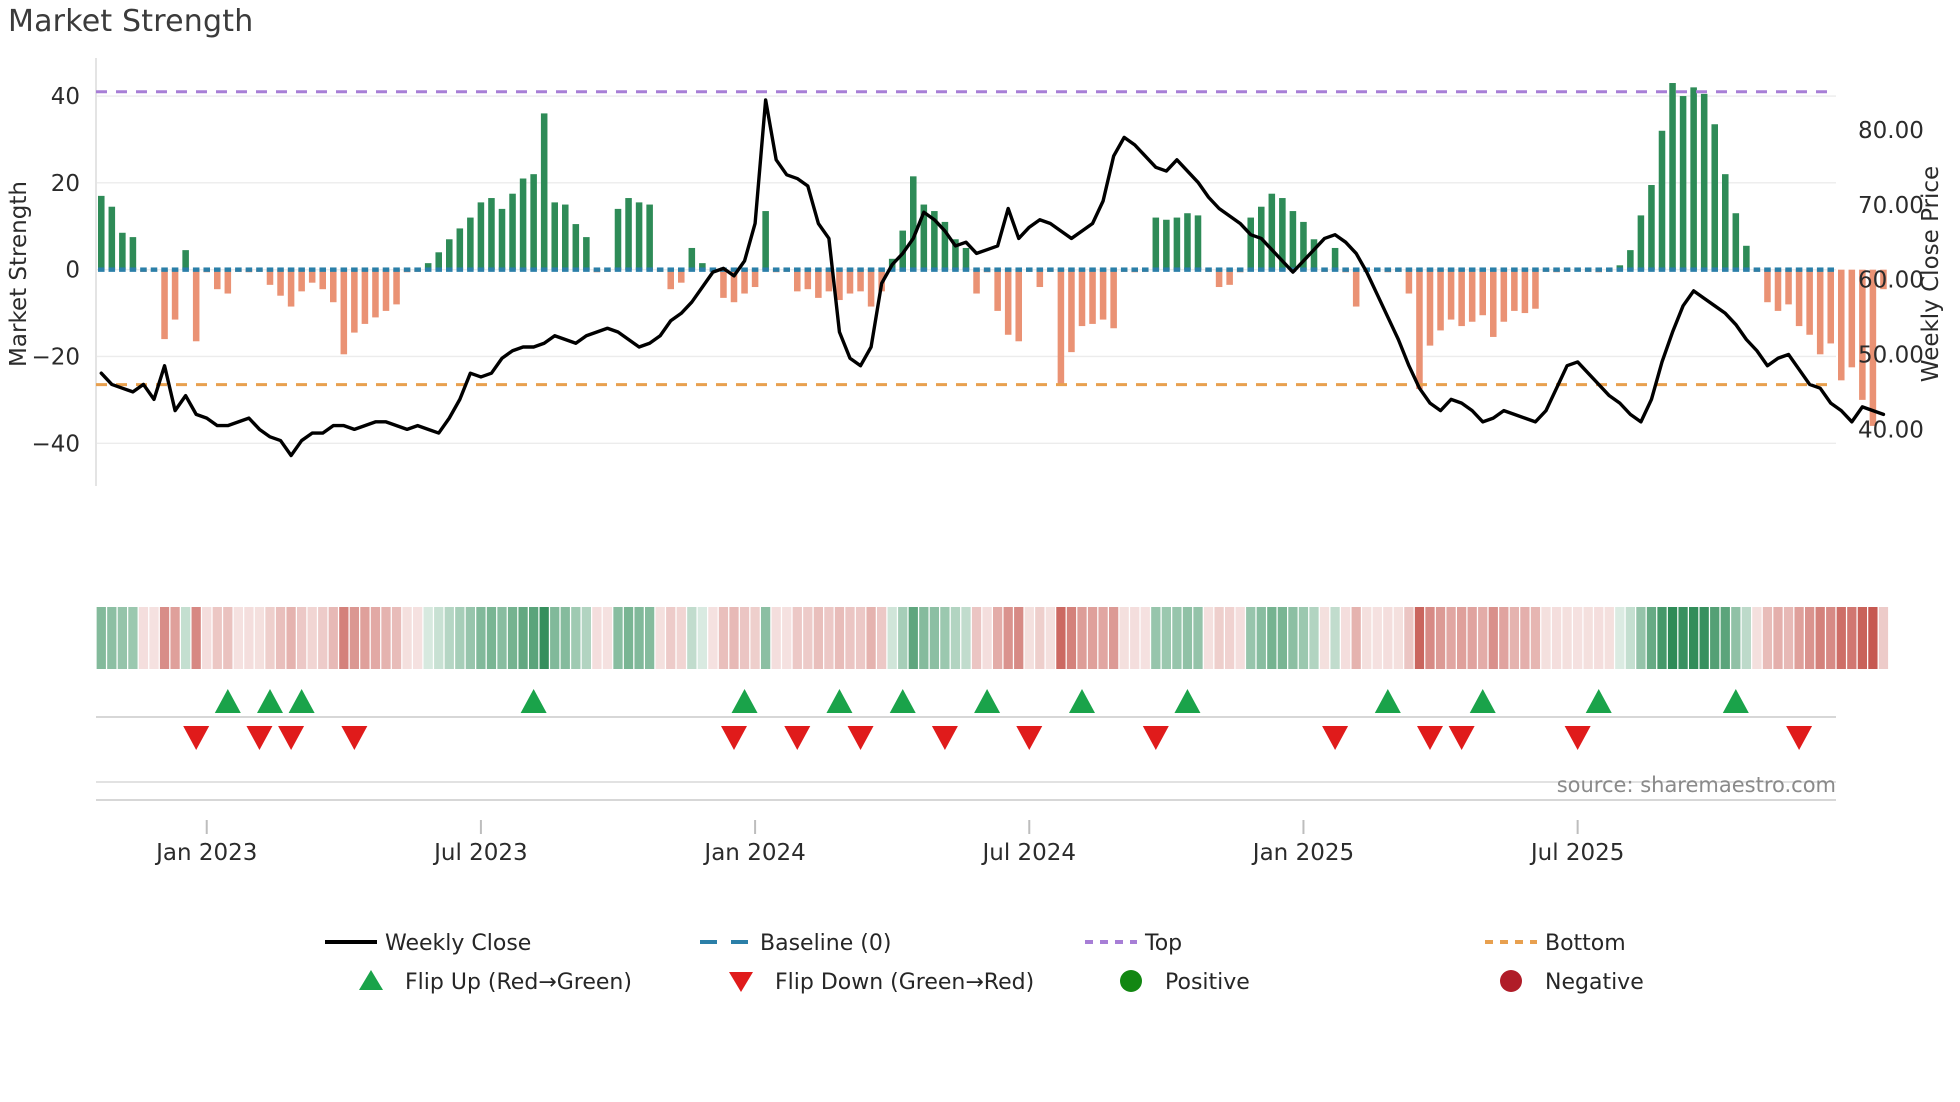 Image resolution: width=1960 pixels, height=1102 pixels. What do you see at coordinates (753, 853) in the screenshot?
I see `x-axis-tick: Jan 2024` at bounding box center [753, 853].